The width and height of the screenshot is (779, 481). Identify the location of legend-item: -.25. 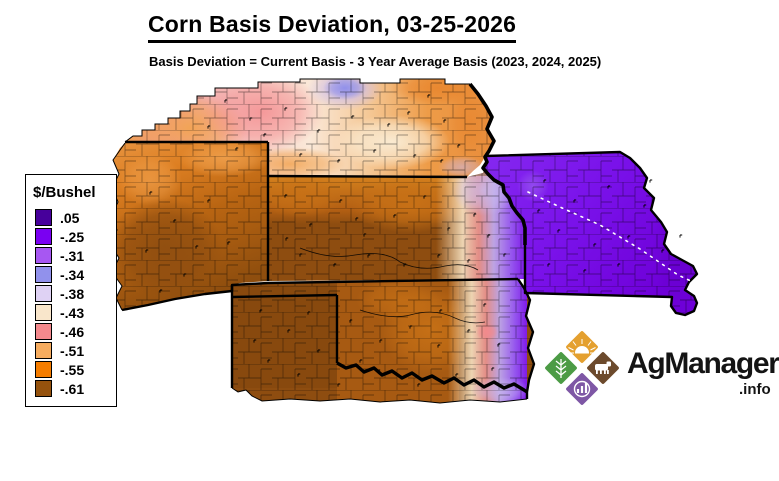
(71, 236).